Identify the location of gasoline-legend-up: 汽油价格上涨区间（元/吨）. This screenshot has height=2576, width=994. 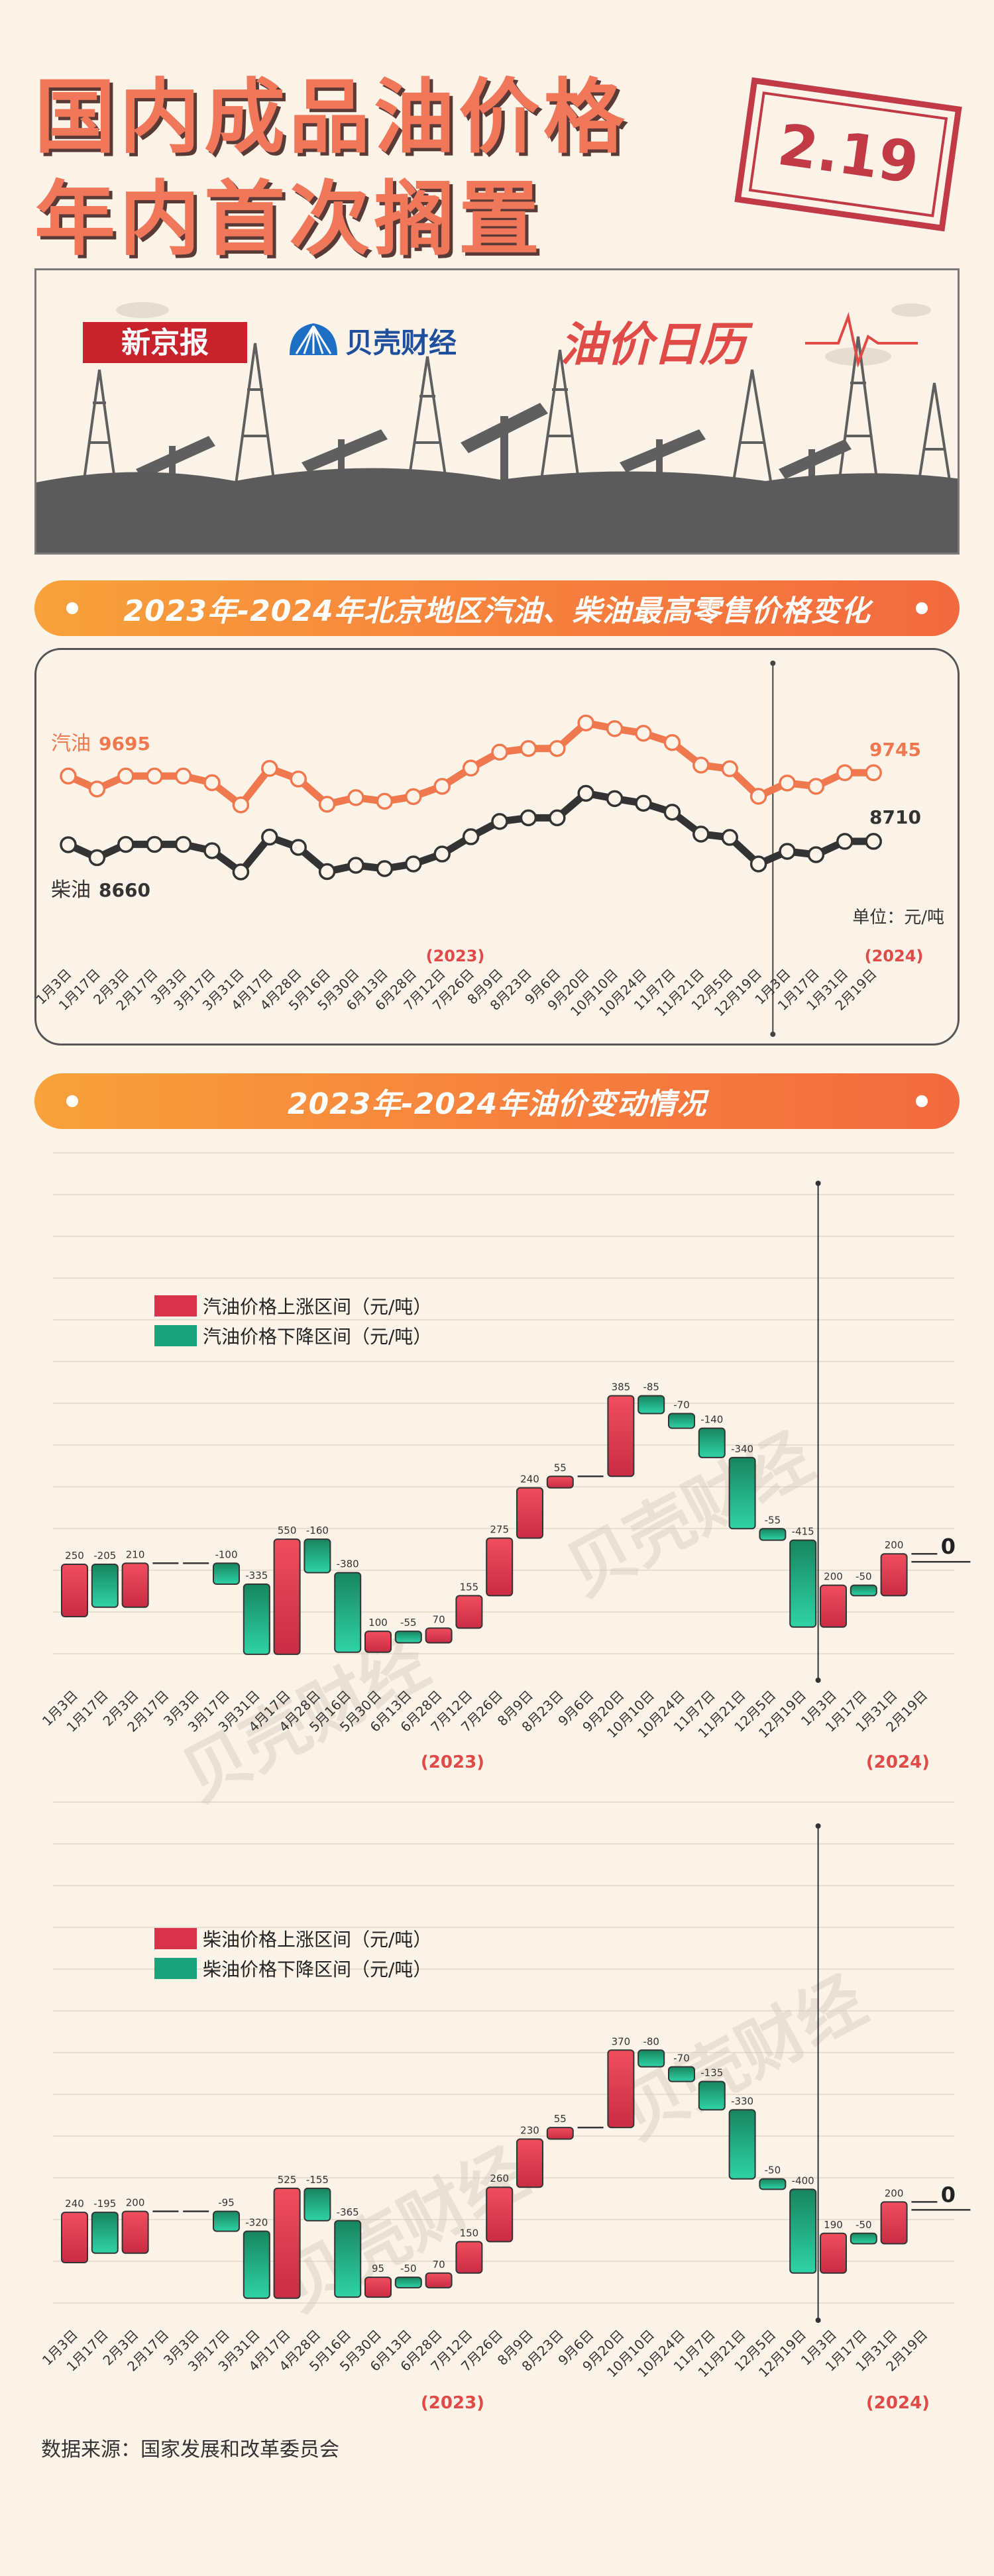
(317, 1307).